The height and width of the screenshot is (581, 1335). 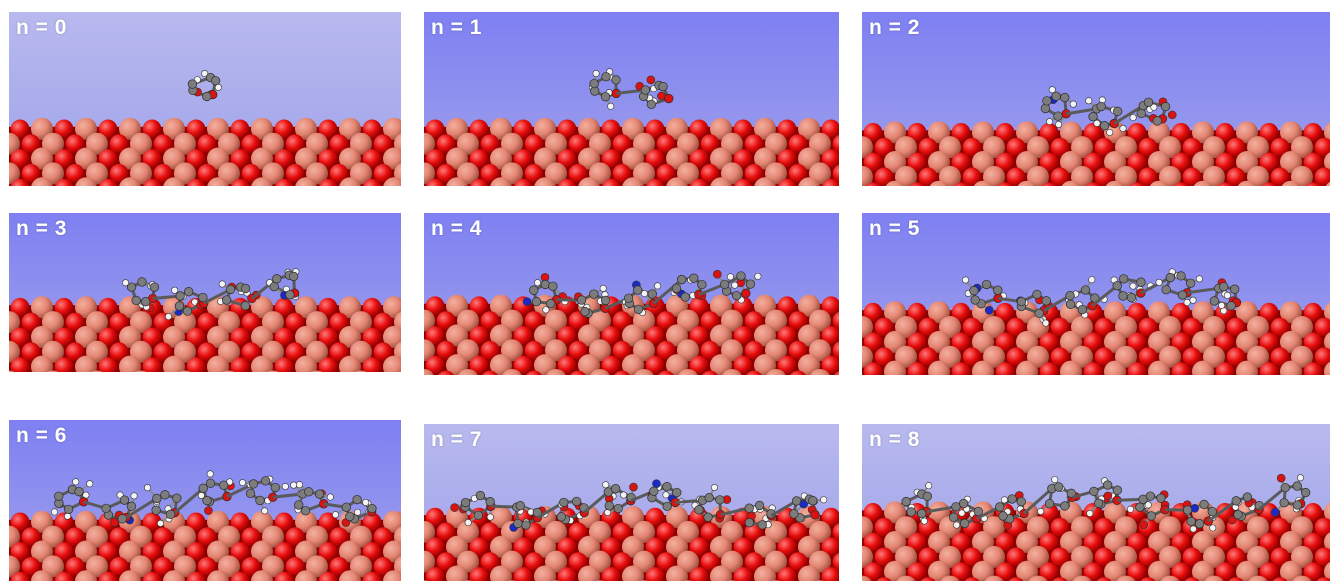 I want to click on simulation-panel-n7: n = 7, so click(x=631, y=502).